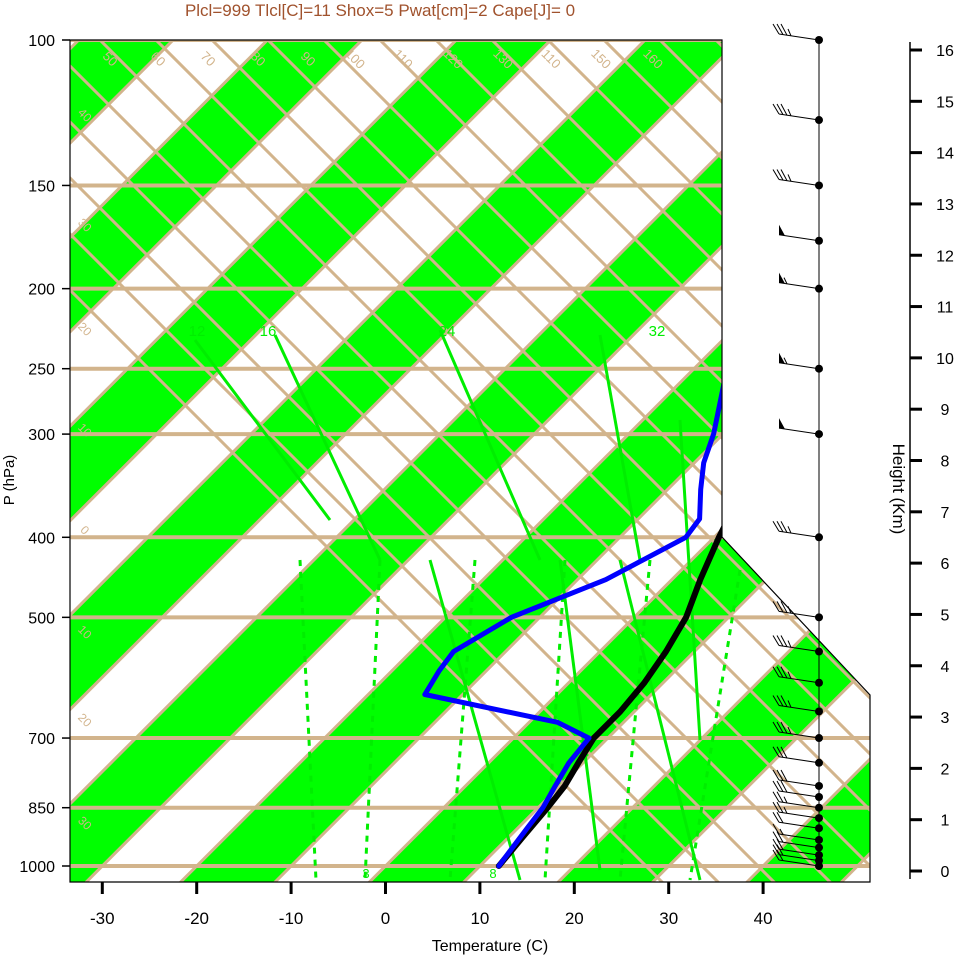 This screenshot has height=957, width=961. Describe the element at coordinates (930, 450) in the screenshot. I see `dry-adiabat` at that location.